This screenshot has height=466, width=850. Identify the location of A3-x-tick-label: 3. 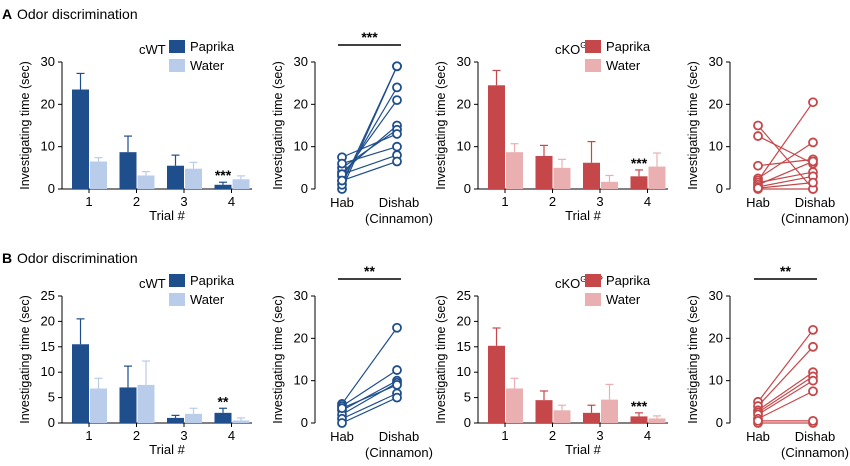
(599, 201).